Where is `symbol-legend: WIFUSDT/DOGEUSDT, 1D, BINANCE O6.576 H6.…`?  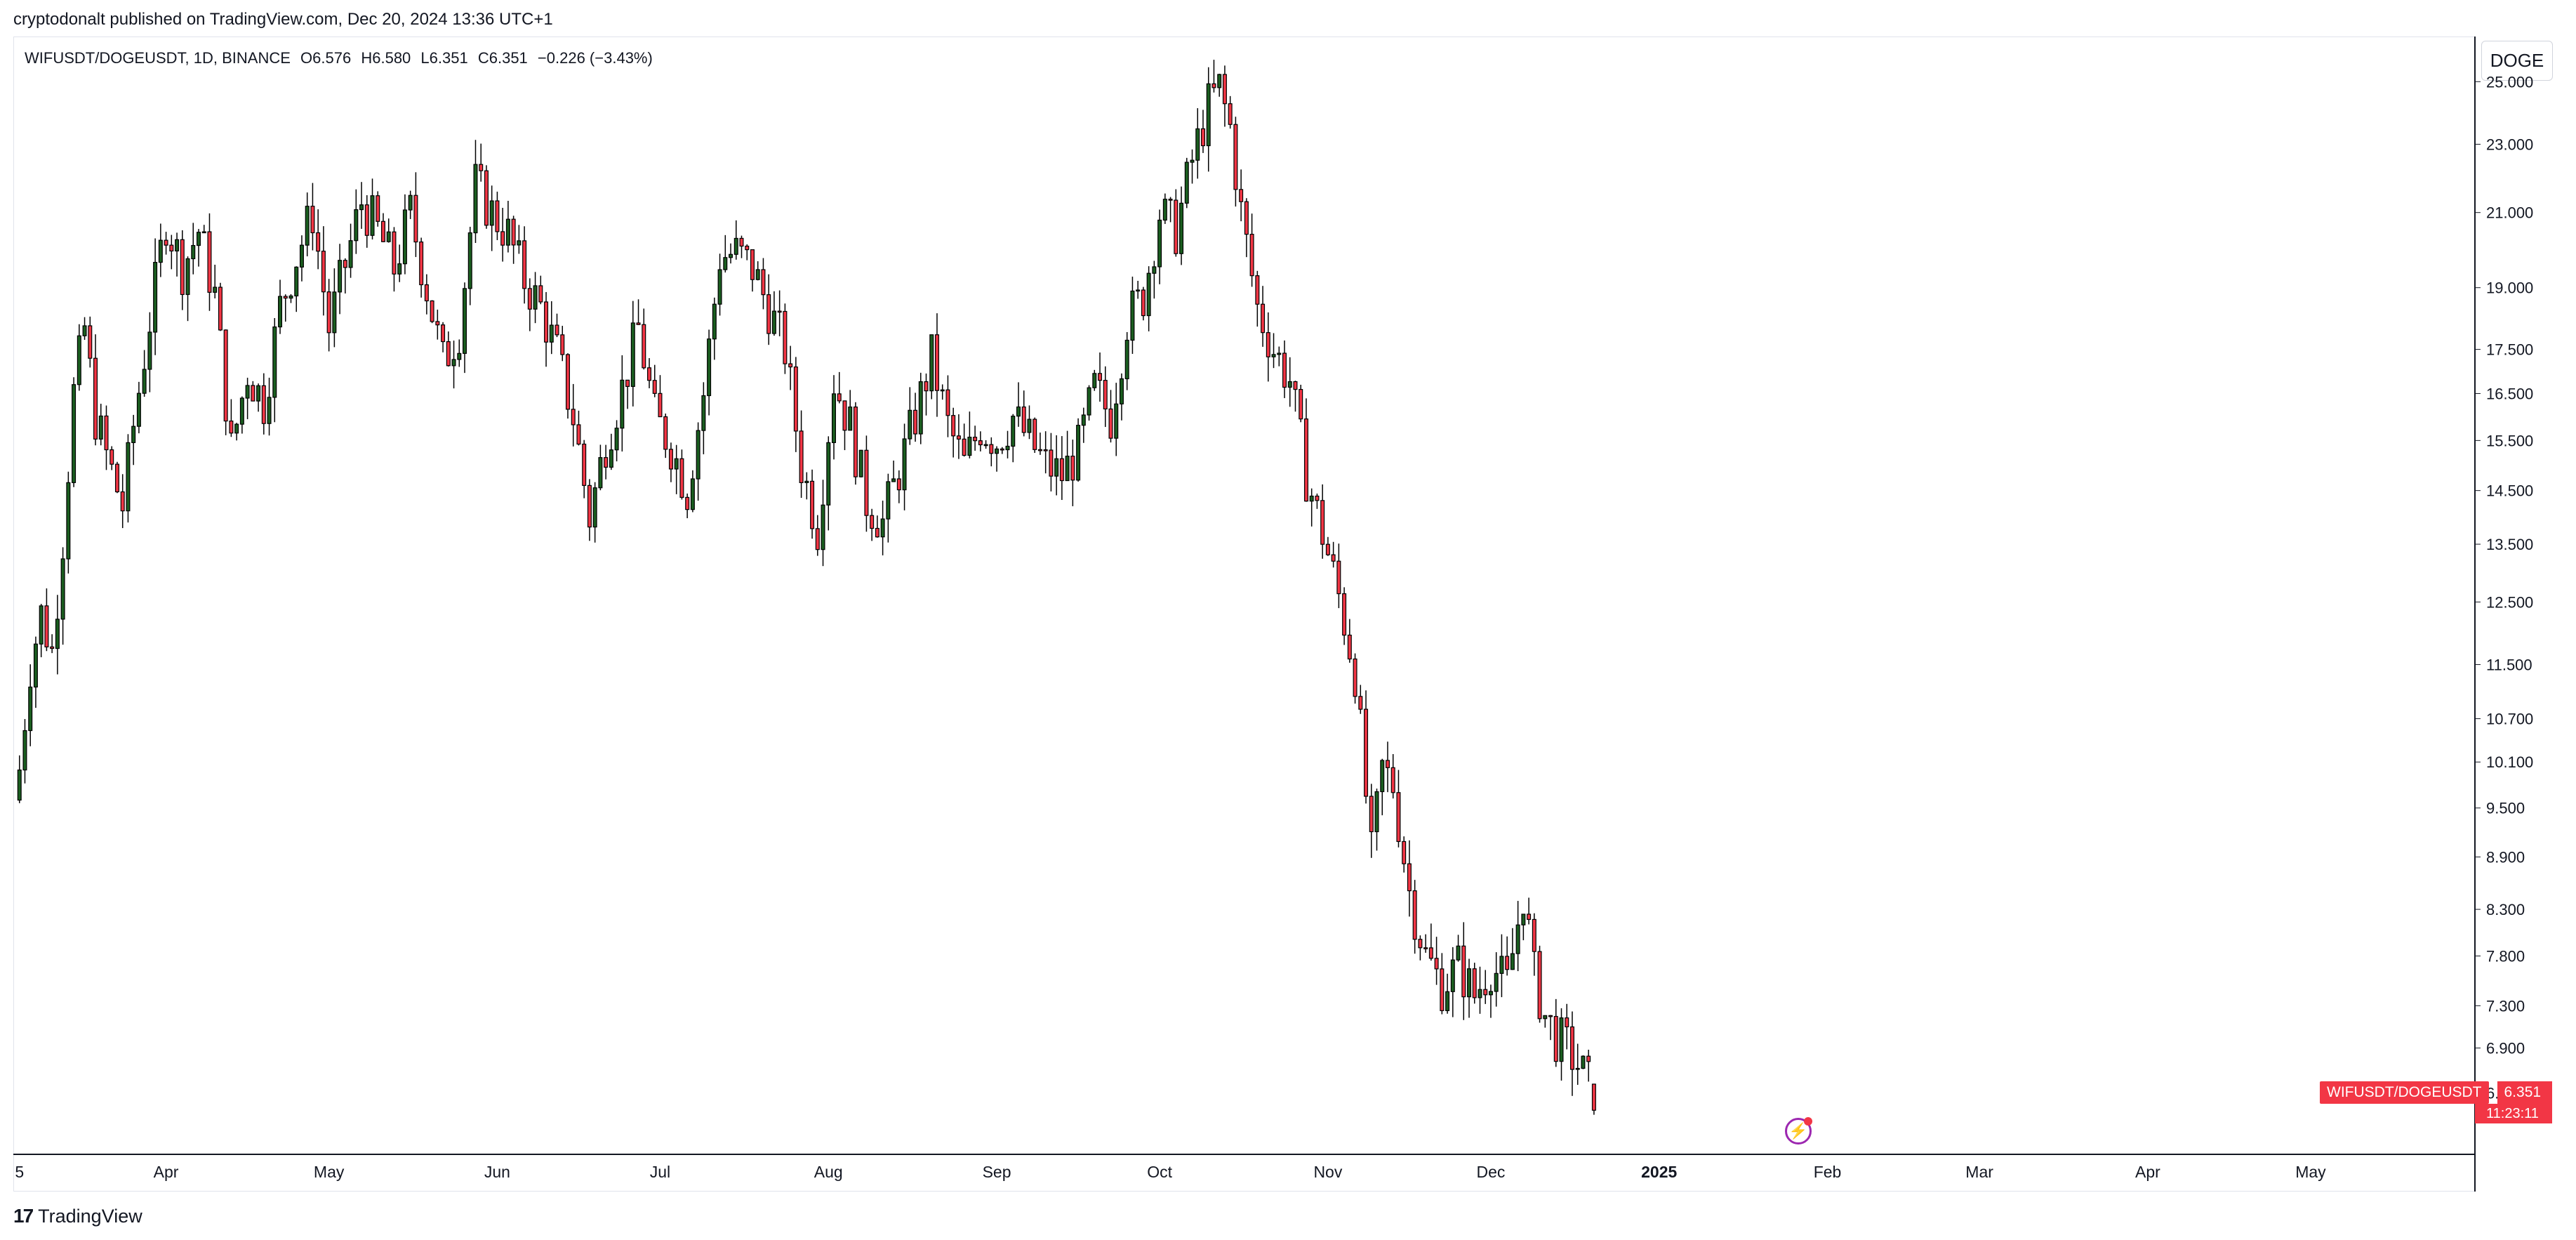
symbol-legend: WIFUSDT/DOGEUSDT, 1D, BINANCE O6.576 H6.… is located at coordinates (342, 58).